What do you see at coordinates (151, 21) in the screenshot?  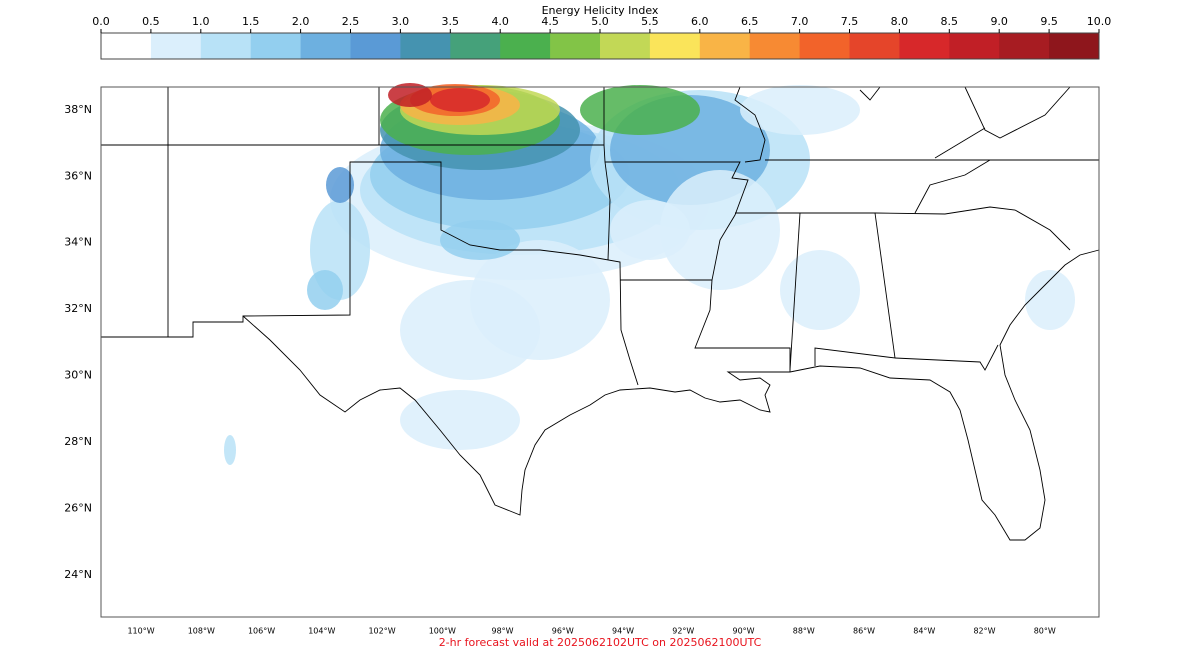 I see `colorbar-tick-label: 0.5` at bounding box center [151, 21].